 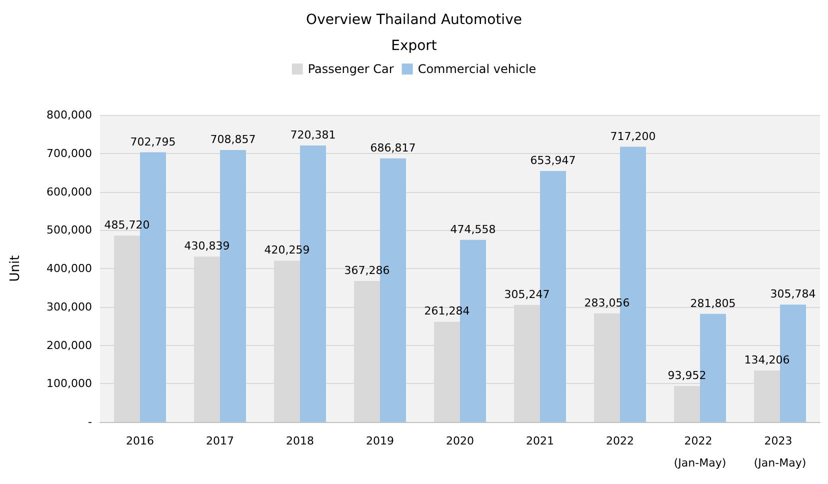 I want to click on data-label: 717,200, so click(x=633, y=136).